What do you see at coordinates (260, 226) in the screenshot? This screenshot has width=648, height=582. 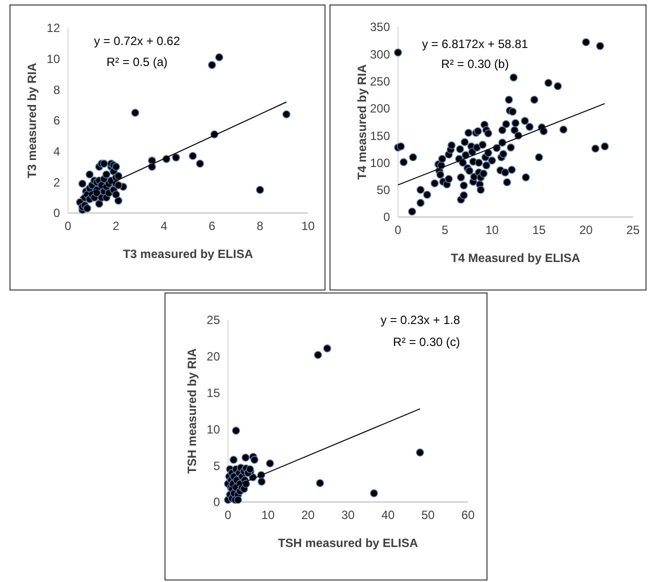 I see `x-tick-label: 8` at bounding box center [260, 226].